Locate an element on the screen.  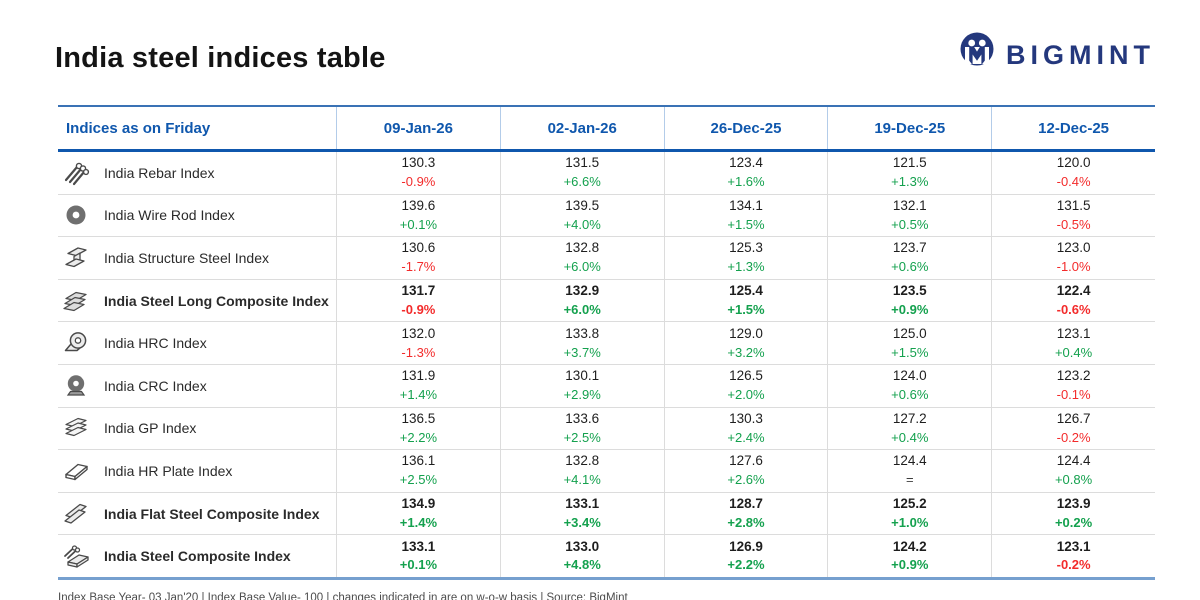
index-value-cell: 130.1 +2.9% is located at coordinates (581, 385).